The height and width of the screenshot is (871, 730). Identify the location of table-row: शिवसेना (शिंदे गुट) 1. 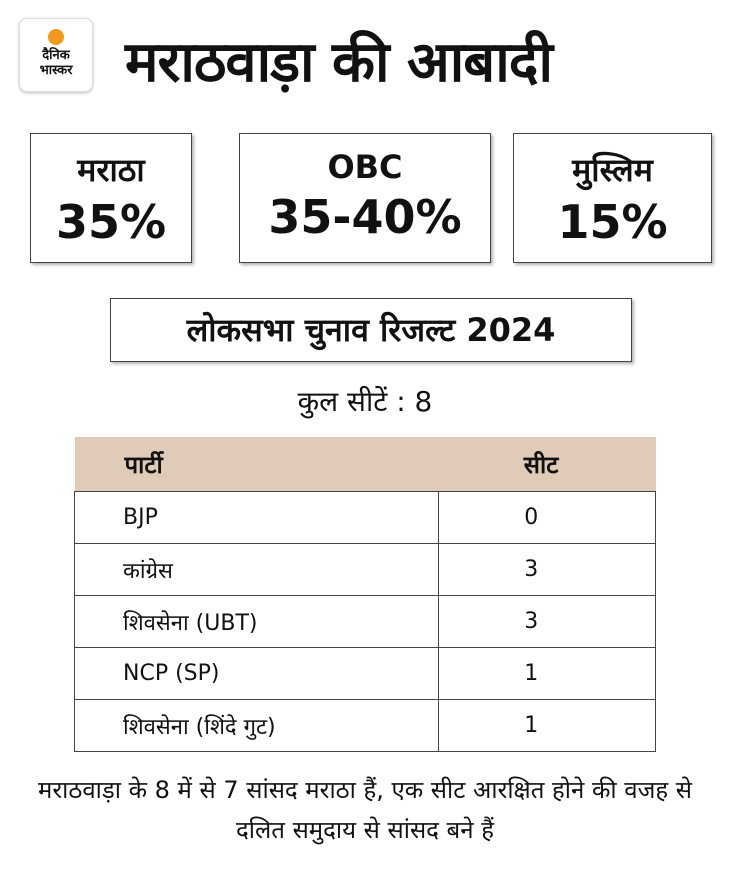
(364, 725).